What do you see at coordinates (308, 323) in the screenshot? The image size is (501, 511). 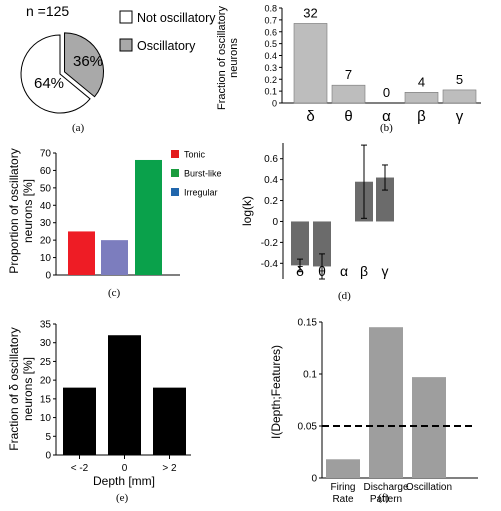 I see `y-tick-label-f: 0.15` at bounding box center [308, 323].